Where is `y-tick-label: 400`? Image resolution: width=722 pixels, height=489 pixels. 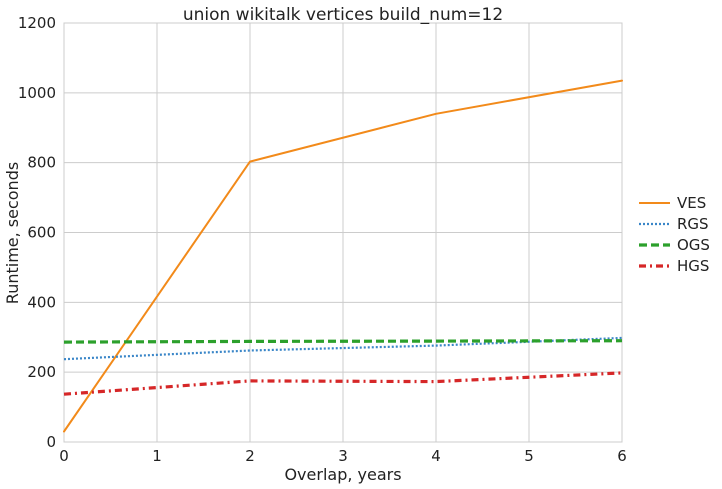 y-tick-label: 400 is located at coordinates (41, 302).